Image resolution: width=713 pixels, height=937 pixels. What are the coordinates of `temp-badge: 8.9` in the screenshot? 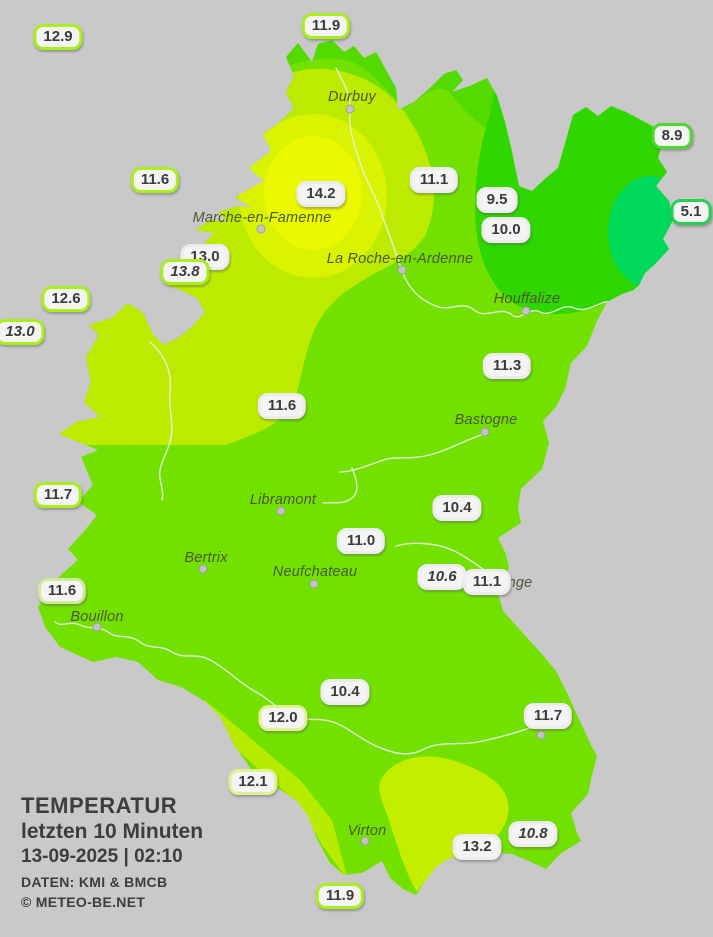 It's located at (672, 136).